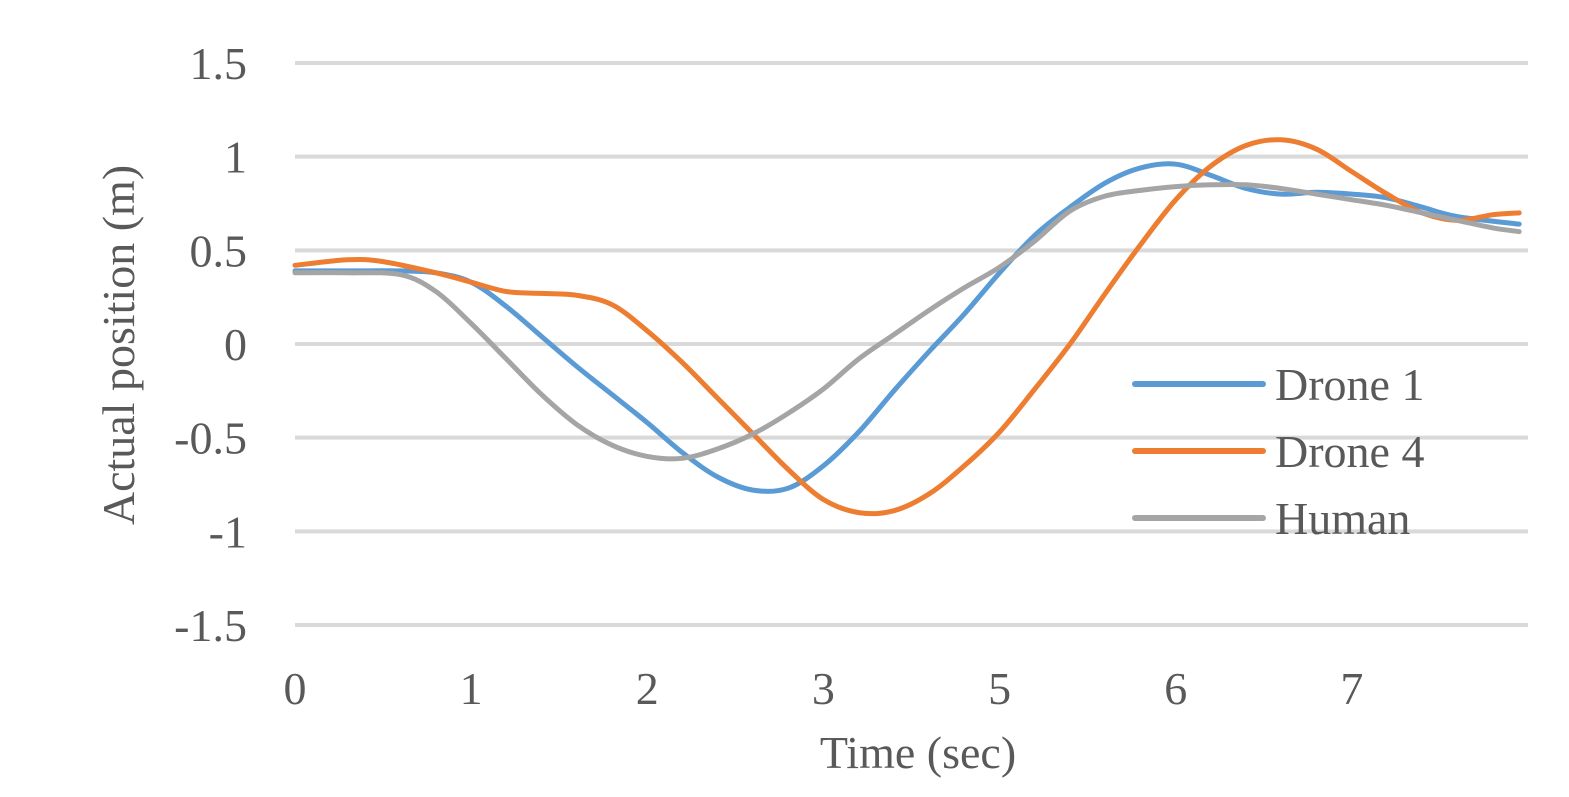 The height and width of the screenshot is (797, 1569). What do you see at coordinates (1351, 688) in the screenshot?
I see `x-tick-label: 7` at bounding box center [1351, 688].